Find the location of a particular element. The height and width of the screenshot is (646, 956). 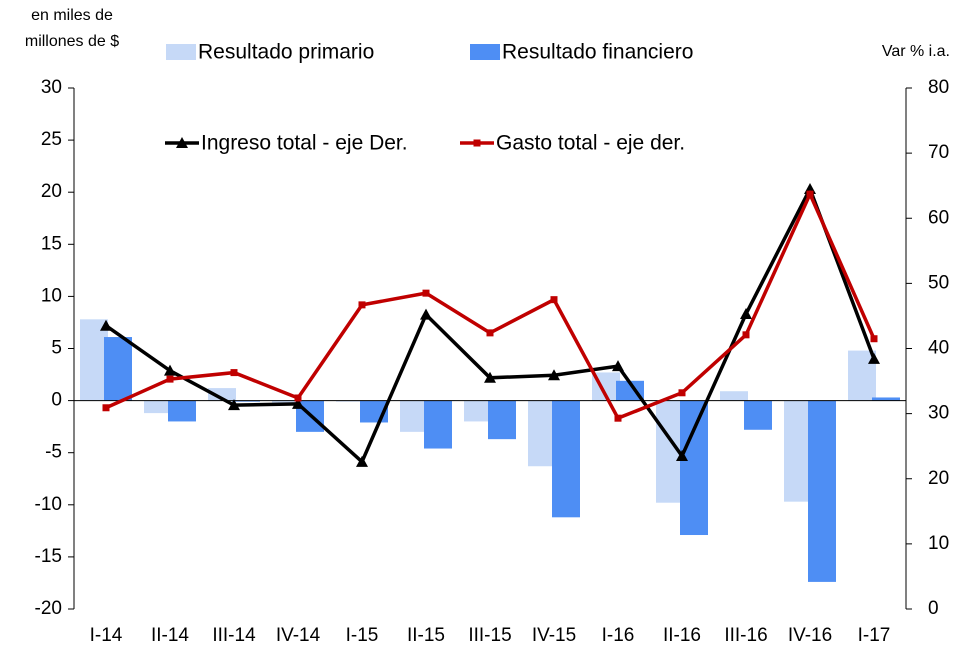

y2-tick-label: 0 is located at coordinates (933, 608).